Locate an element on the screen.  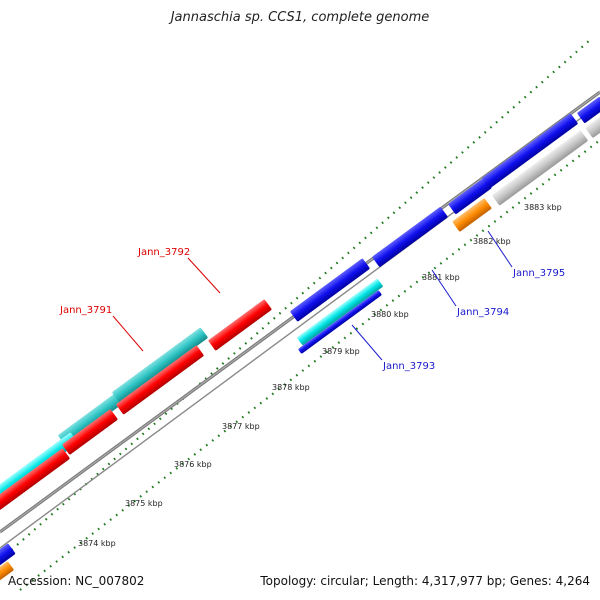
gene-label: Jann_3793 is located at coordinates (408, 366).